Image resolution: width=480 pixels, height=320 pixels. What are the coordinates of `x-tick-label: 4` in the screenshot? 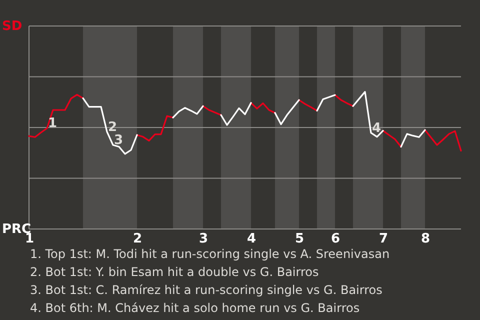 It's located at (251, 239).